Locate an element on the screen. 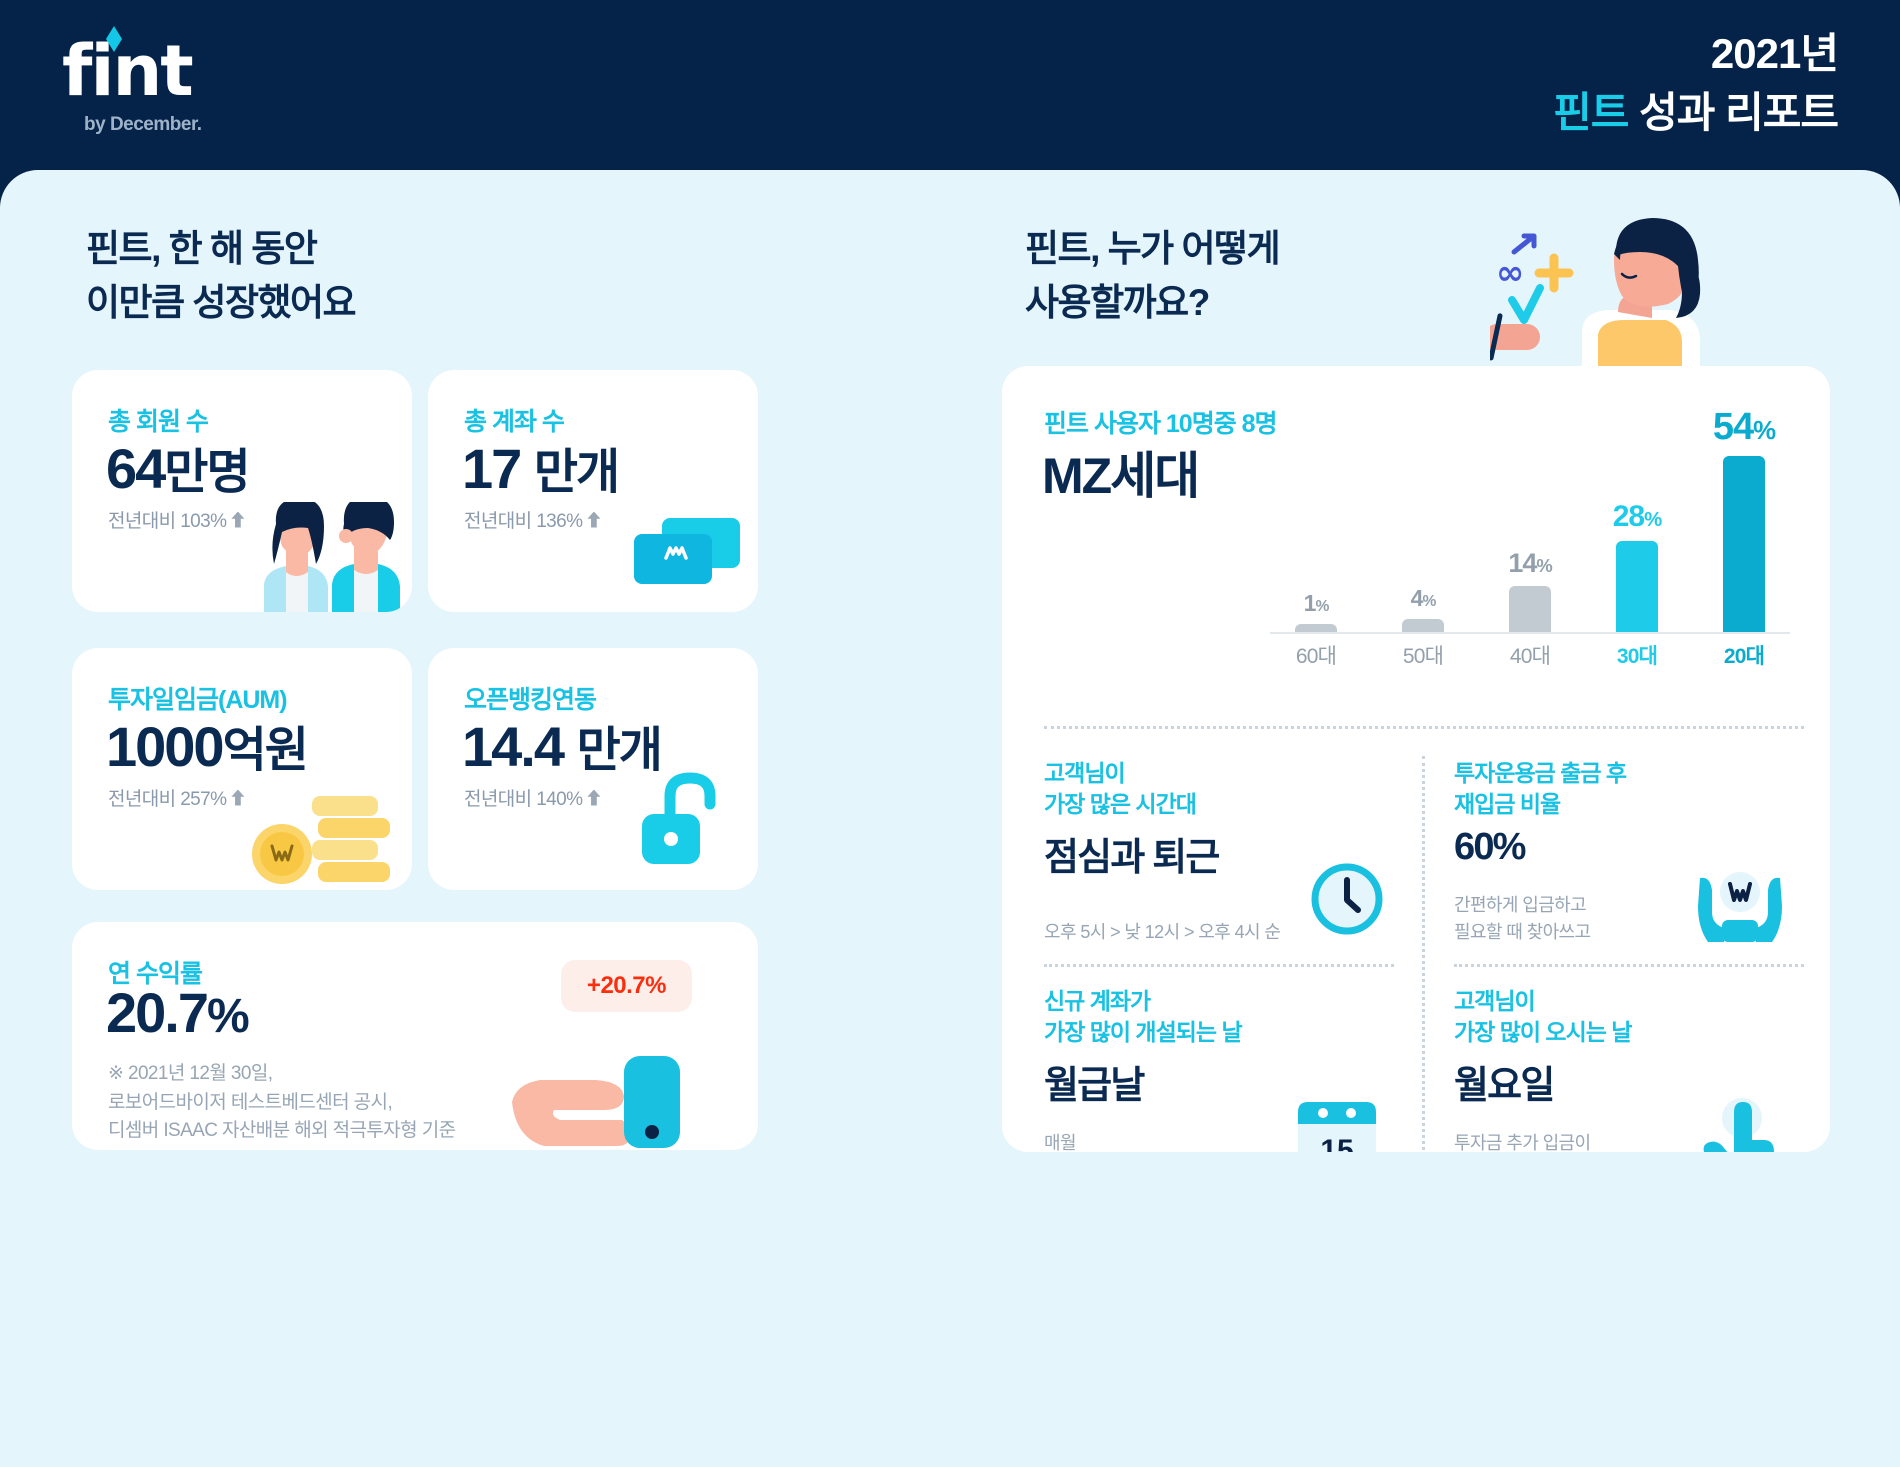 The image size is (1900, 1467). stat-card-open-banking: 오픈뱅킹연동 14.4 만개 전년대비 140% is located at coordinates (593, 769).